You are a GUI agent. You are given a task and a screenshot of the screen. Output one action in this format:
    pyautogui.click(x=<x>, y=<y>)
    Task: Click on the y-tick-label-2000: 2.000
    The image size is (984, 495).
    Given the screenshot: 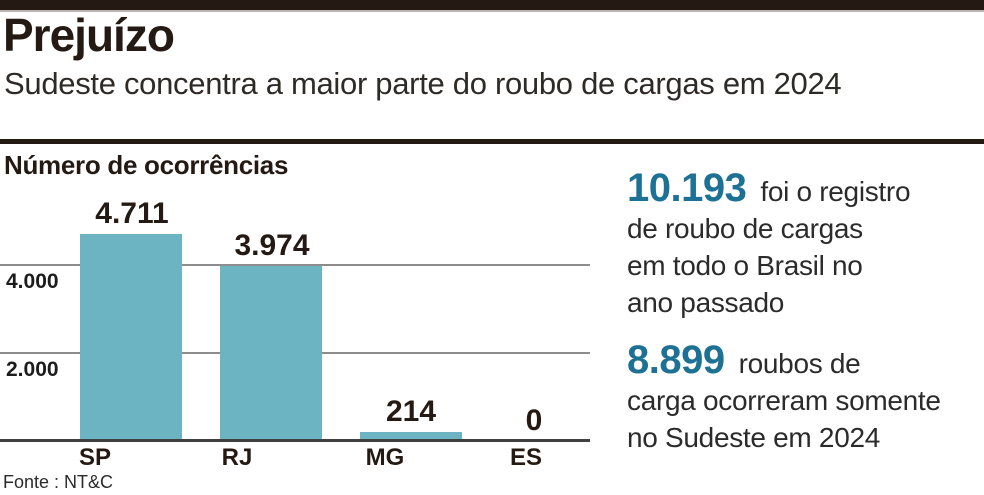 What is the action you would take?
    pyautogui.click(x=32, y=369)
    